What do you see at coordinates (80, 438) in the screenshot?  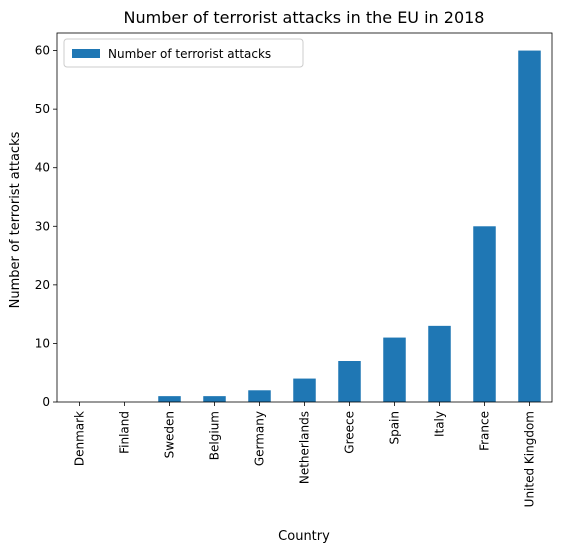 I see `x-tick-label: Denmark` at bounding box center [80, 438].